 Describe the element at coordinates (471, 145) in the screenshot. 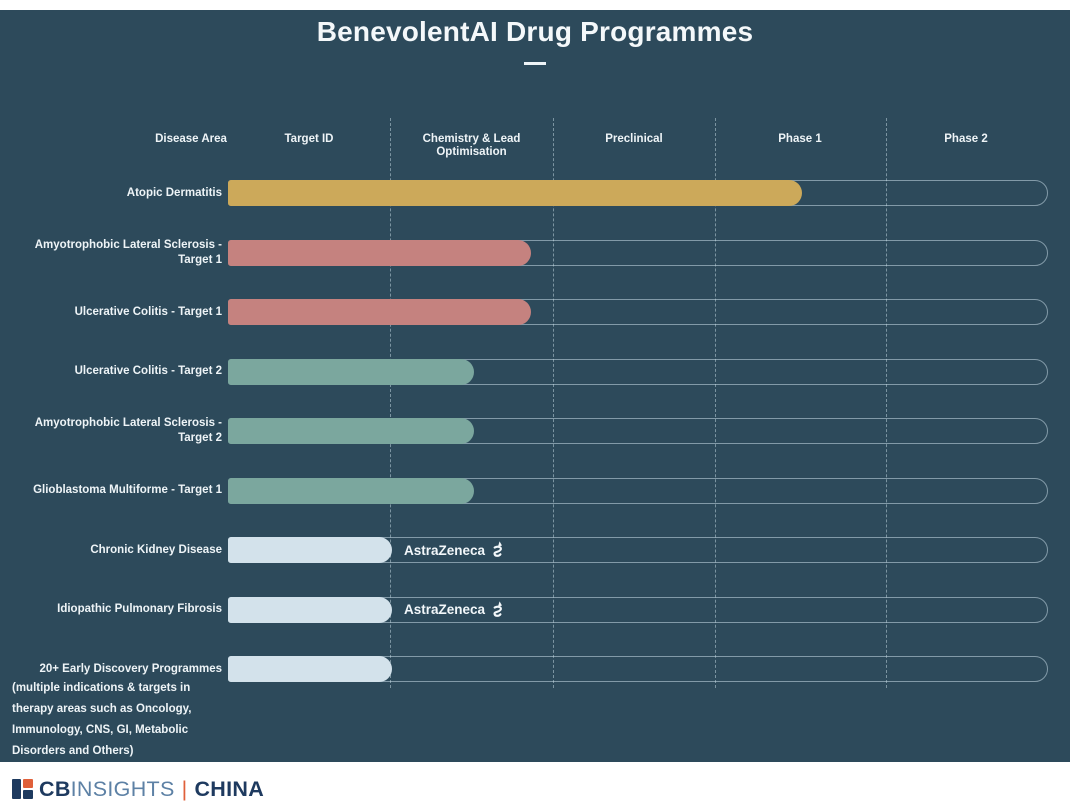

I see `column-header-chemistry-lead-optimisation: Chemistry & Lead Optimisation` at that location.